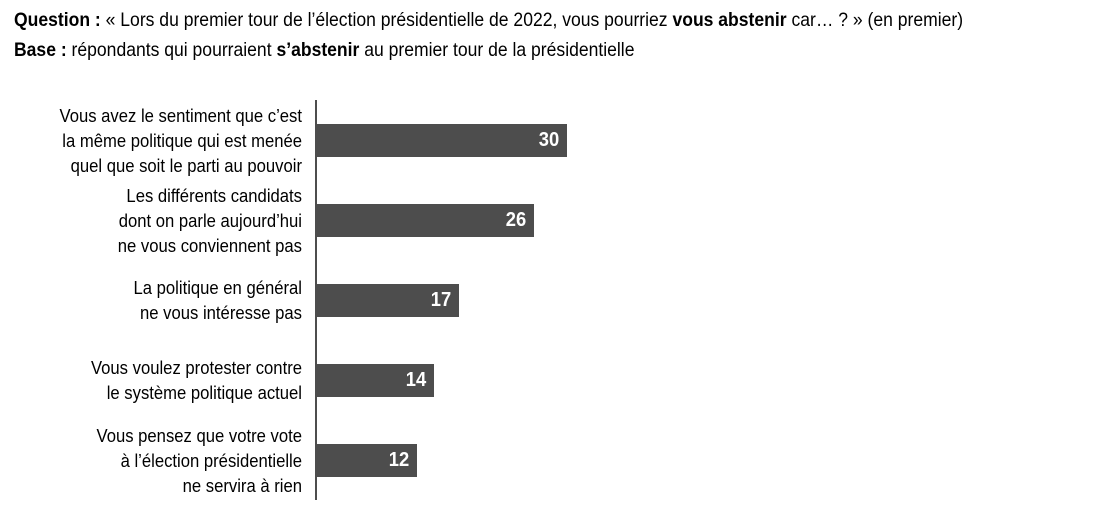  What do you see at coordinates (515, 219) in the screenshot?
I see `bar-value-label: 26` at bounding box center [515, 219].